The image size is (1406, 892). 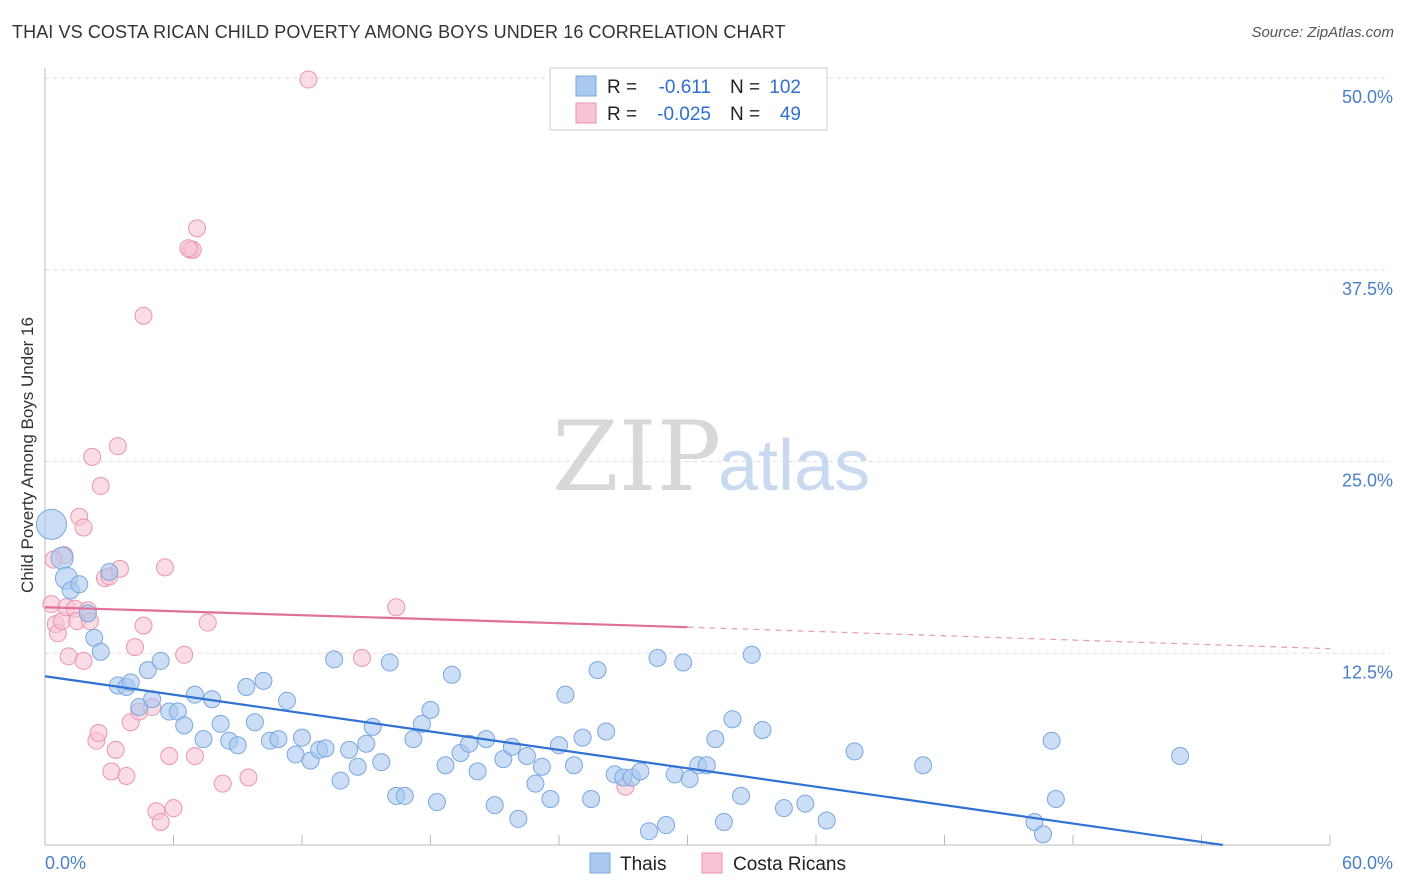 I want to click on y-tick-label: 12.5%, so click(x=1367, y=672).